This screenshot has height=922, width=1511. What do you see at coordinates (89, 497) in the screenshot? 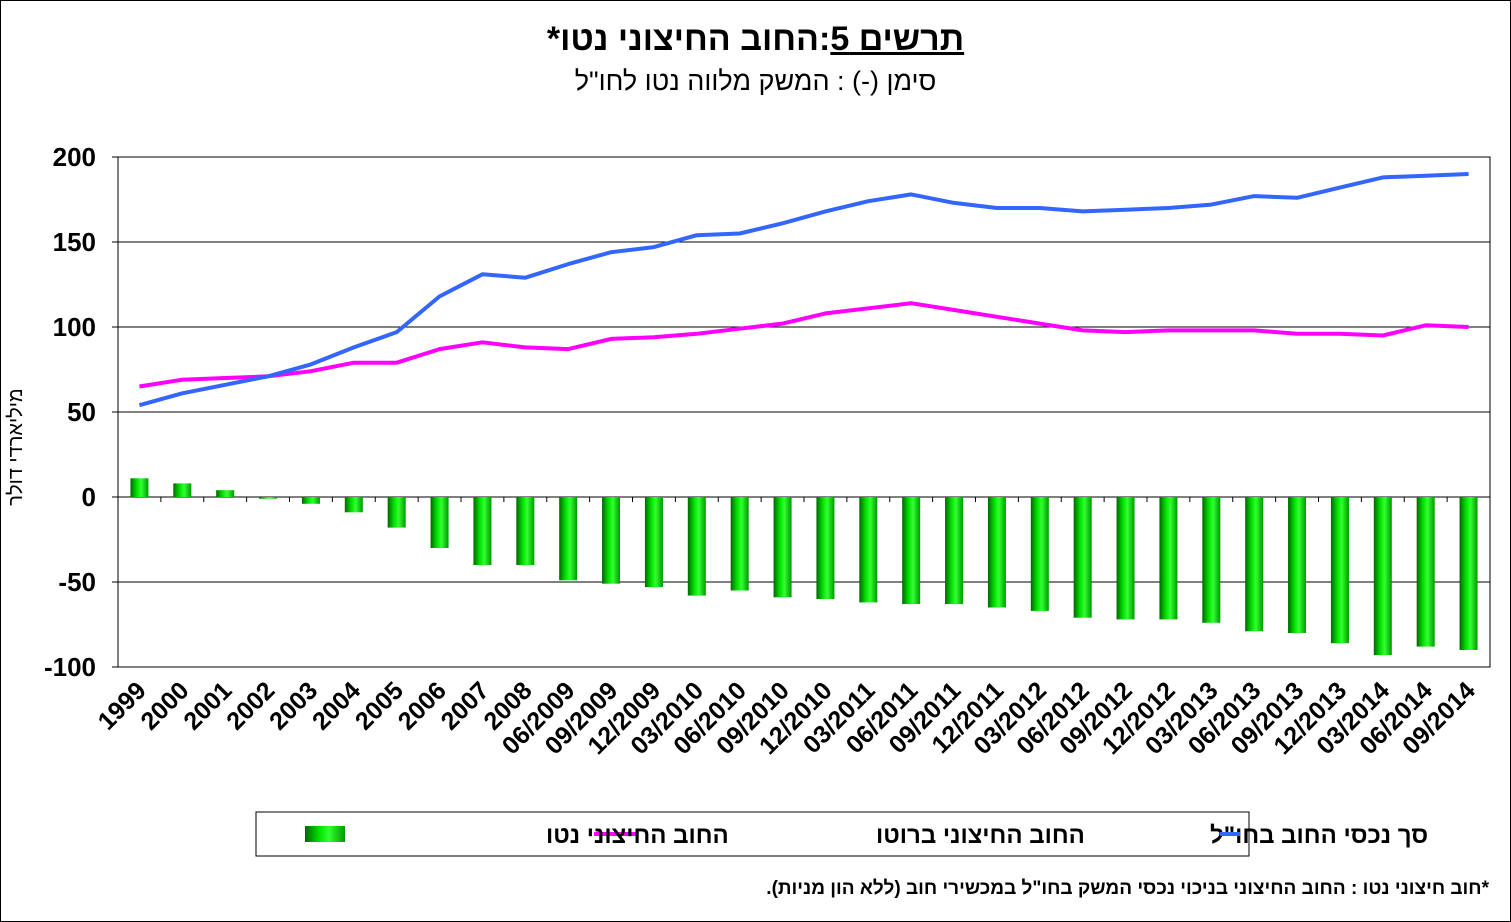
I see `y-tick-label: 0` at bounding box center [89, 497].